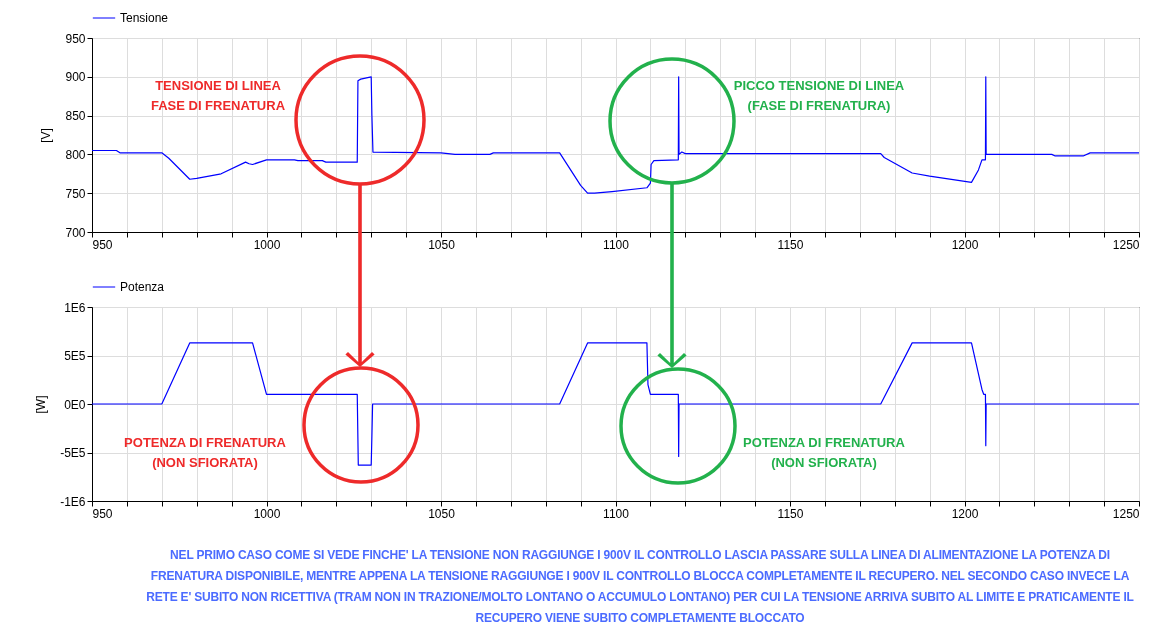  Describe the element at coordinates (142, 287) in the screenshot. I see `legend-label: Potenza` at that location.